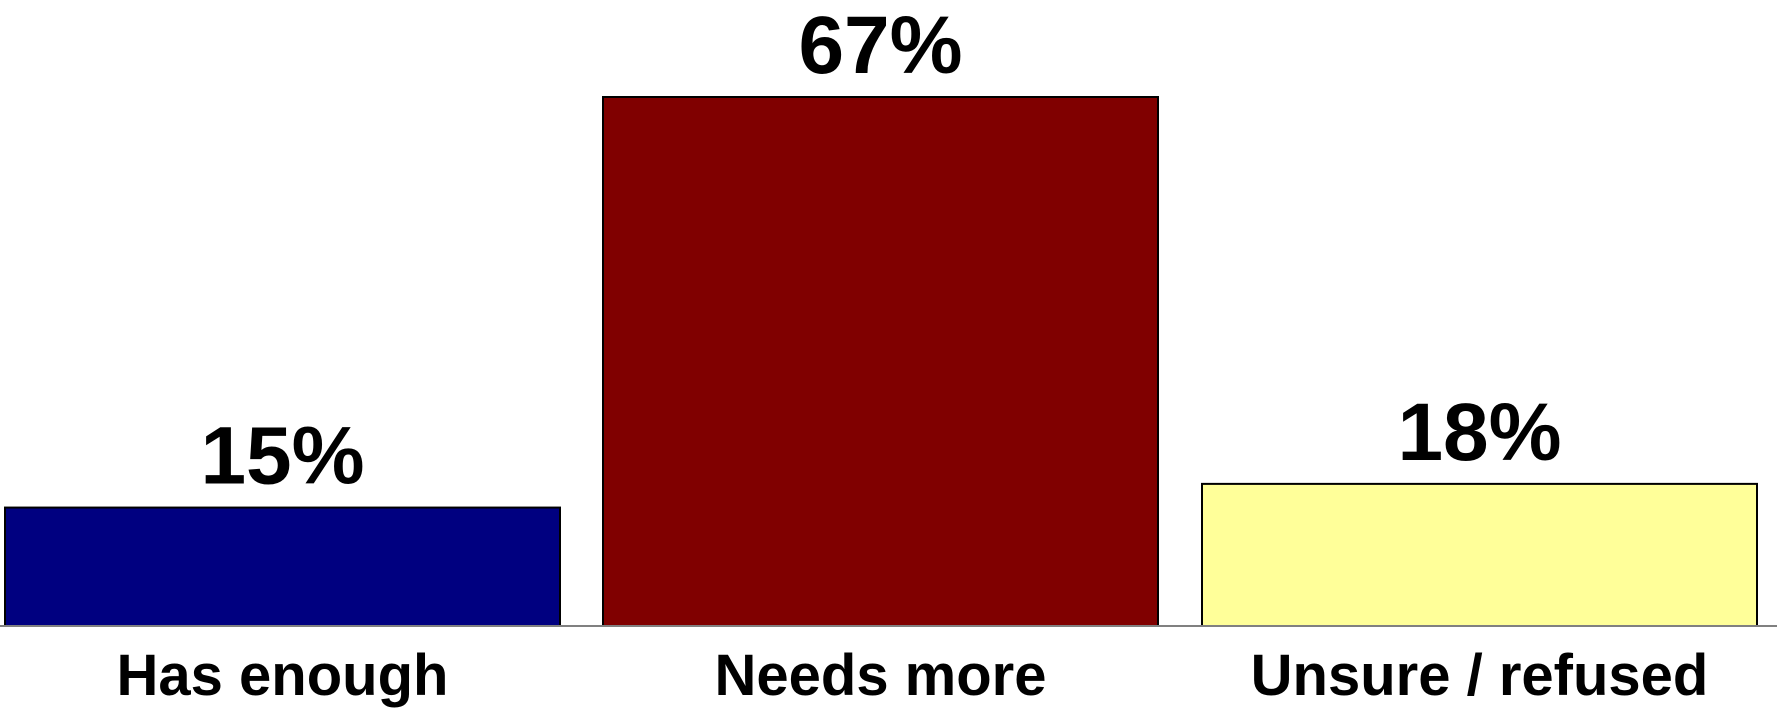  I want to click on value-label: 18%, so click(1479, 432).